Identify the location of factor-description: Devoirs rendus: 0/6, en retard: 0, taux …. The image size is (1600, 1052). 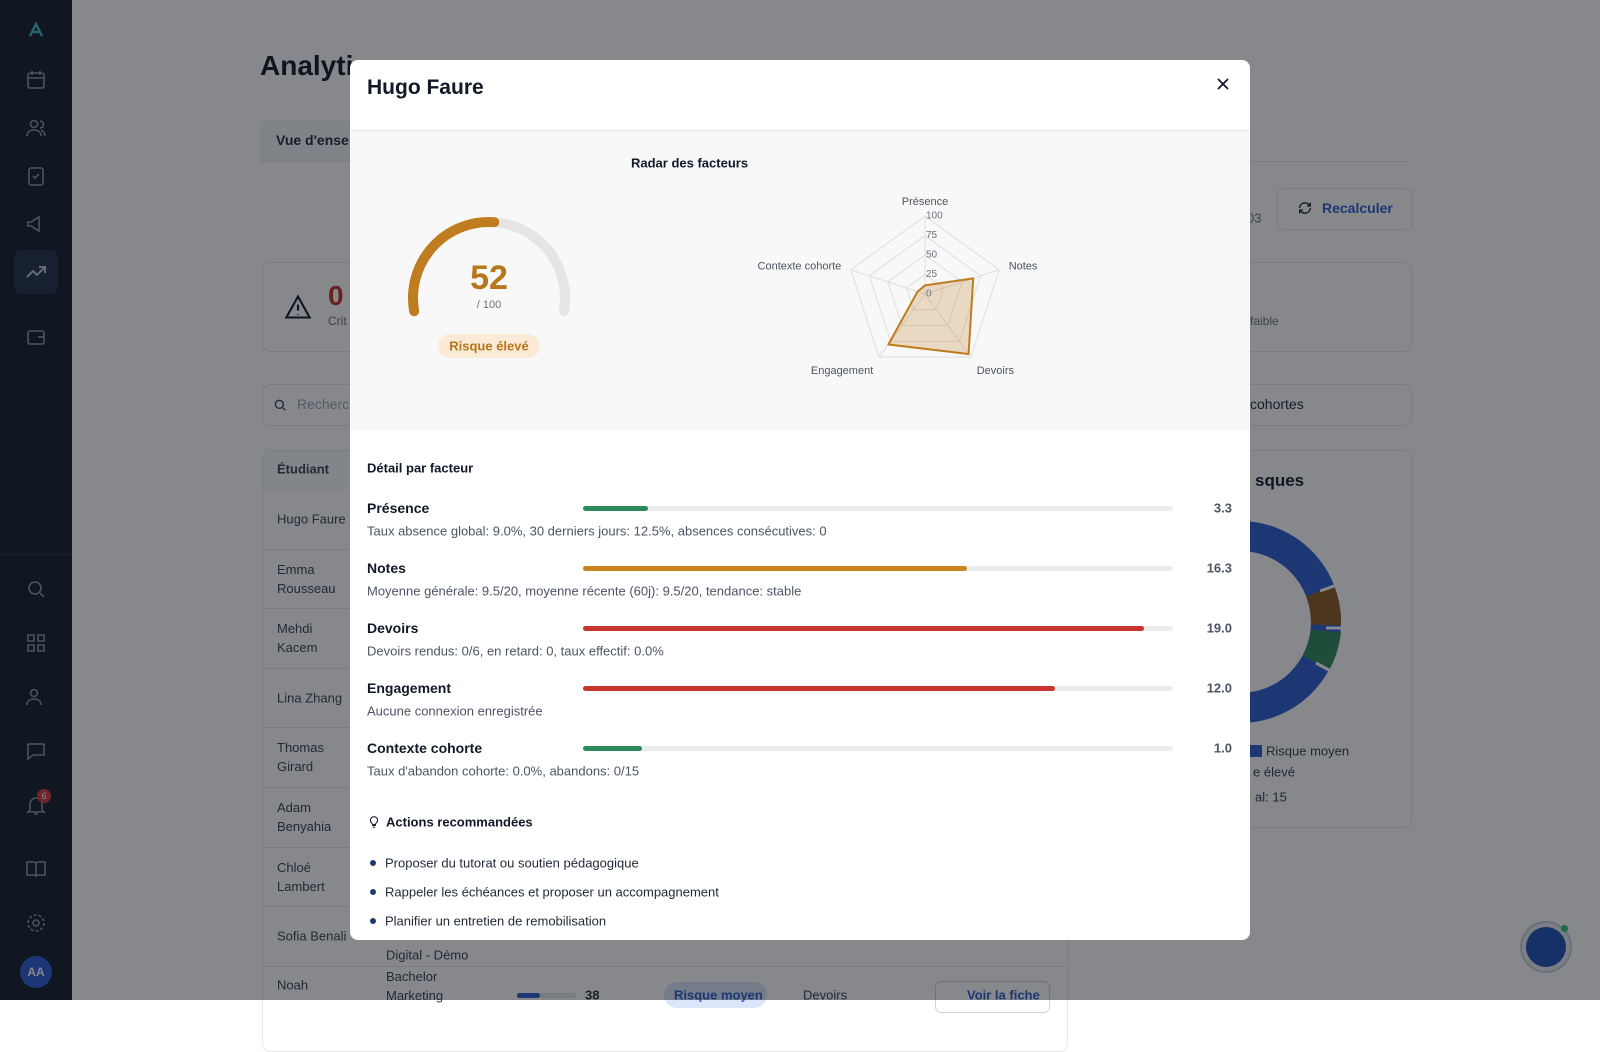
(515, 651).